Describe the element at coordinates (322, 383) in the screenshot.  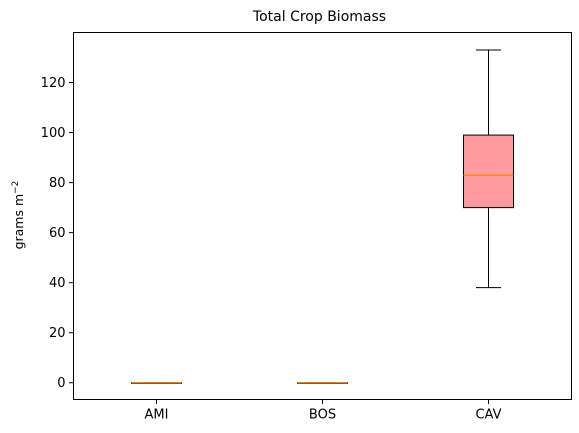
I see `box-bos` at that location.